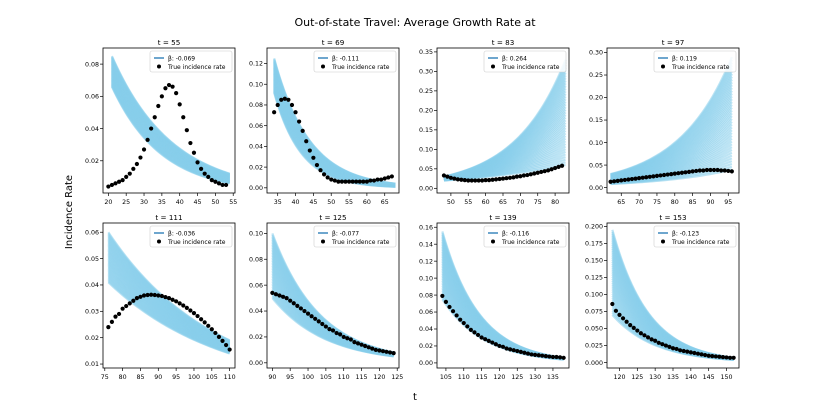 The height and width of the screenshot is (415, 830). Describe the element at coordinates (709, 377) in the screenshot. I see `x-tick-label: 145` at that location.